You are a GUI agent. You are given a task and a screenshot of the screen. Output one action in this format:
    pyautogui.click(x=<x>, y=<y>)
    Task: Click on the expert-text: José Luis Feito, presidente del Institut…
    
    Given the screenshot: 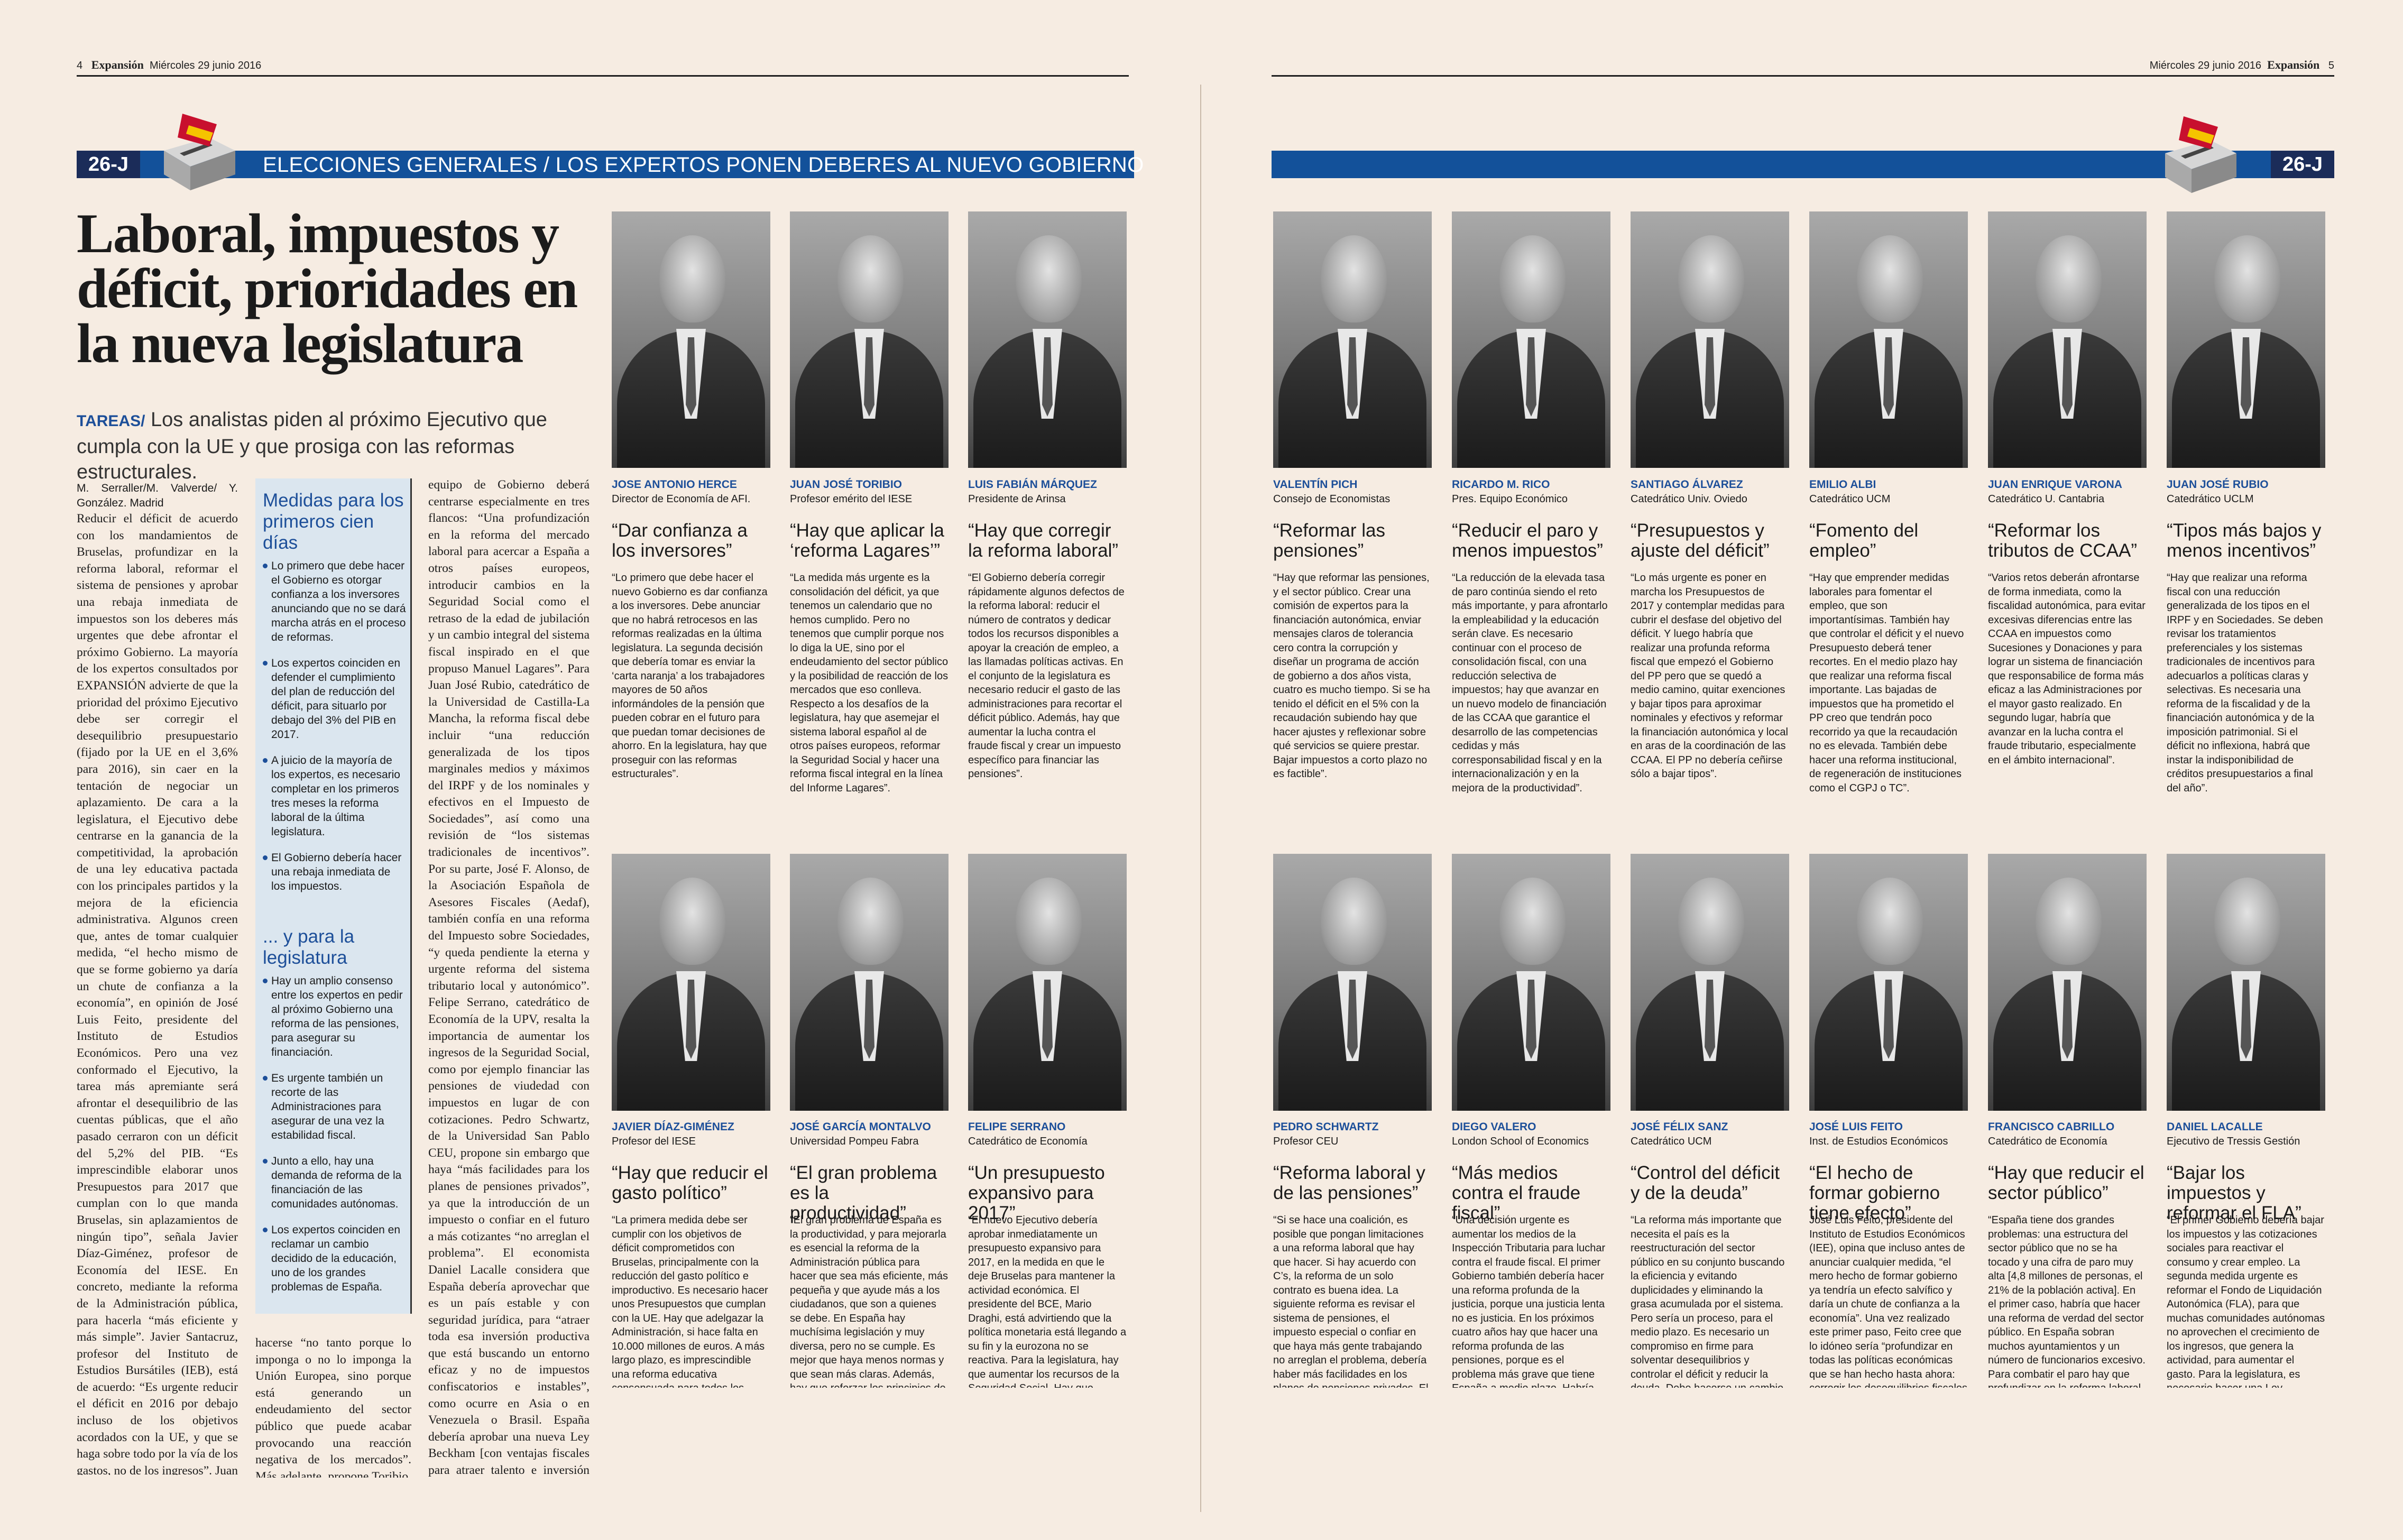 What is the action you would take?
    pyautogui.click(x=1888, y=1301)
    